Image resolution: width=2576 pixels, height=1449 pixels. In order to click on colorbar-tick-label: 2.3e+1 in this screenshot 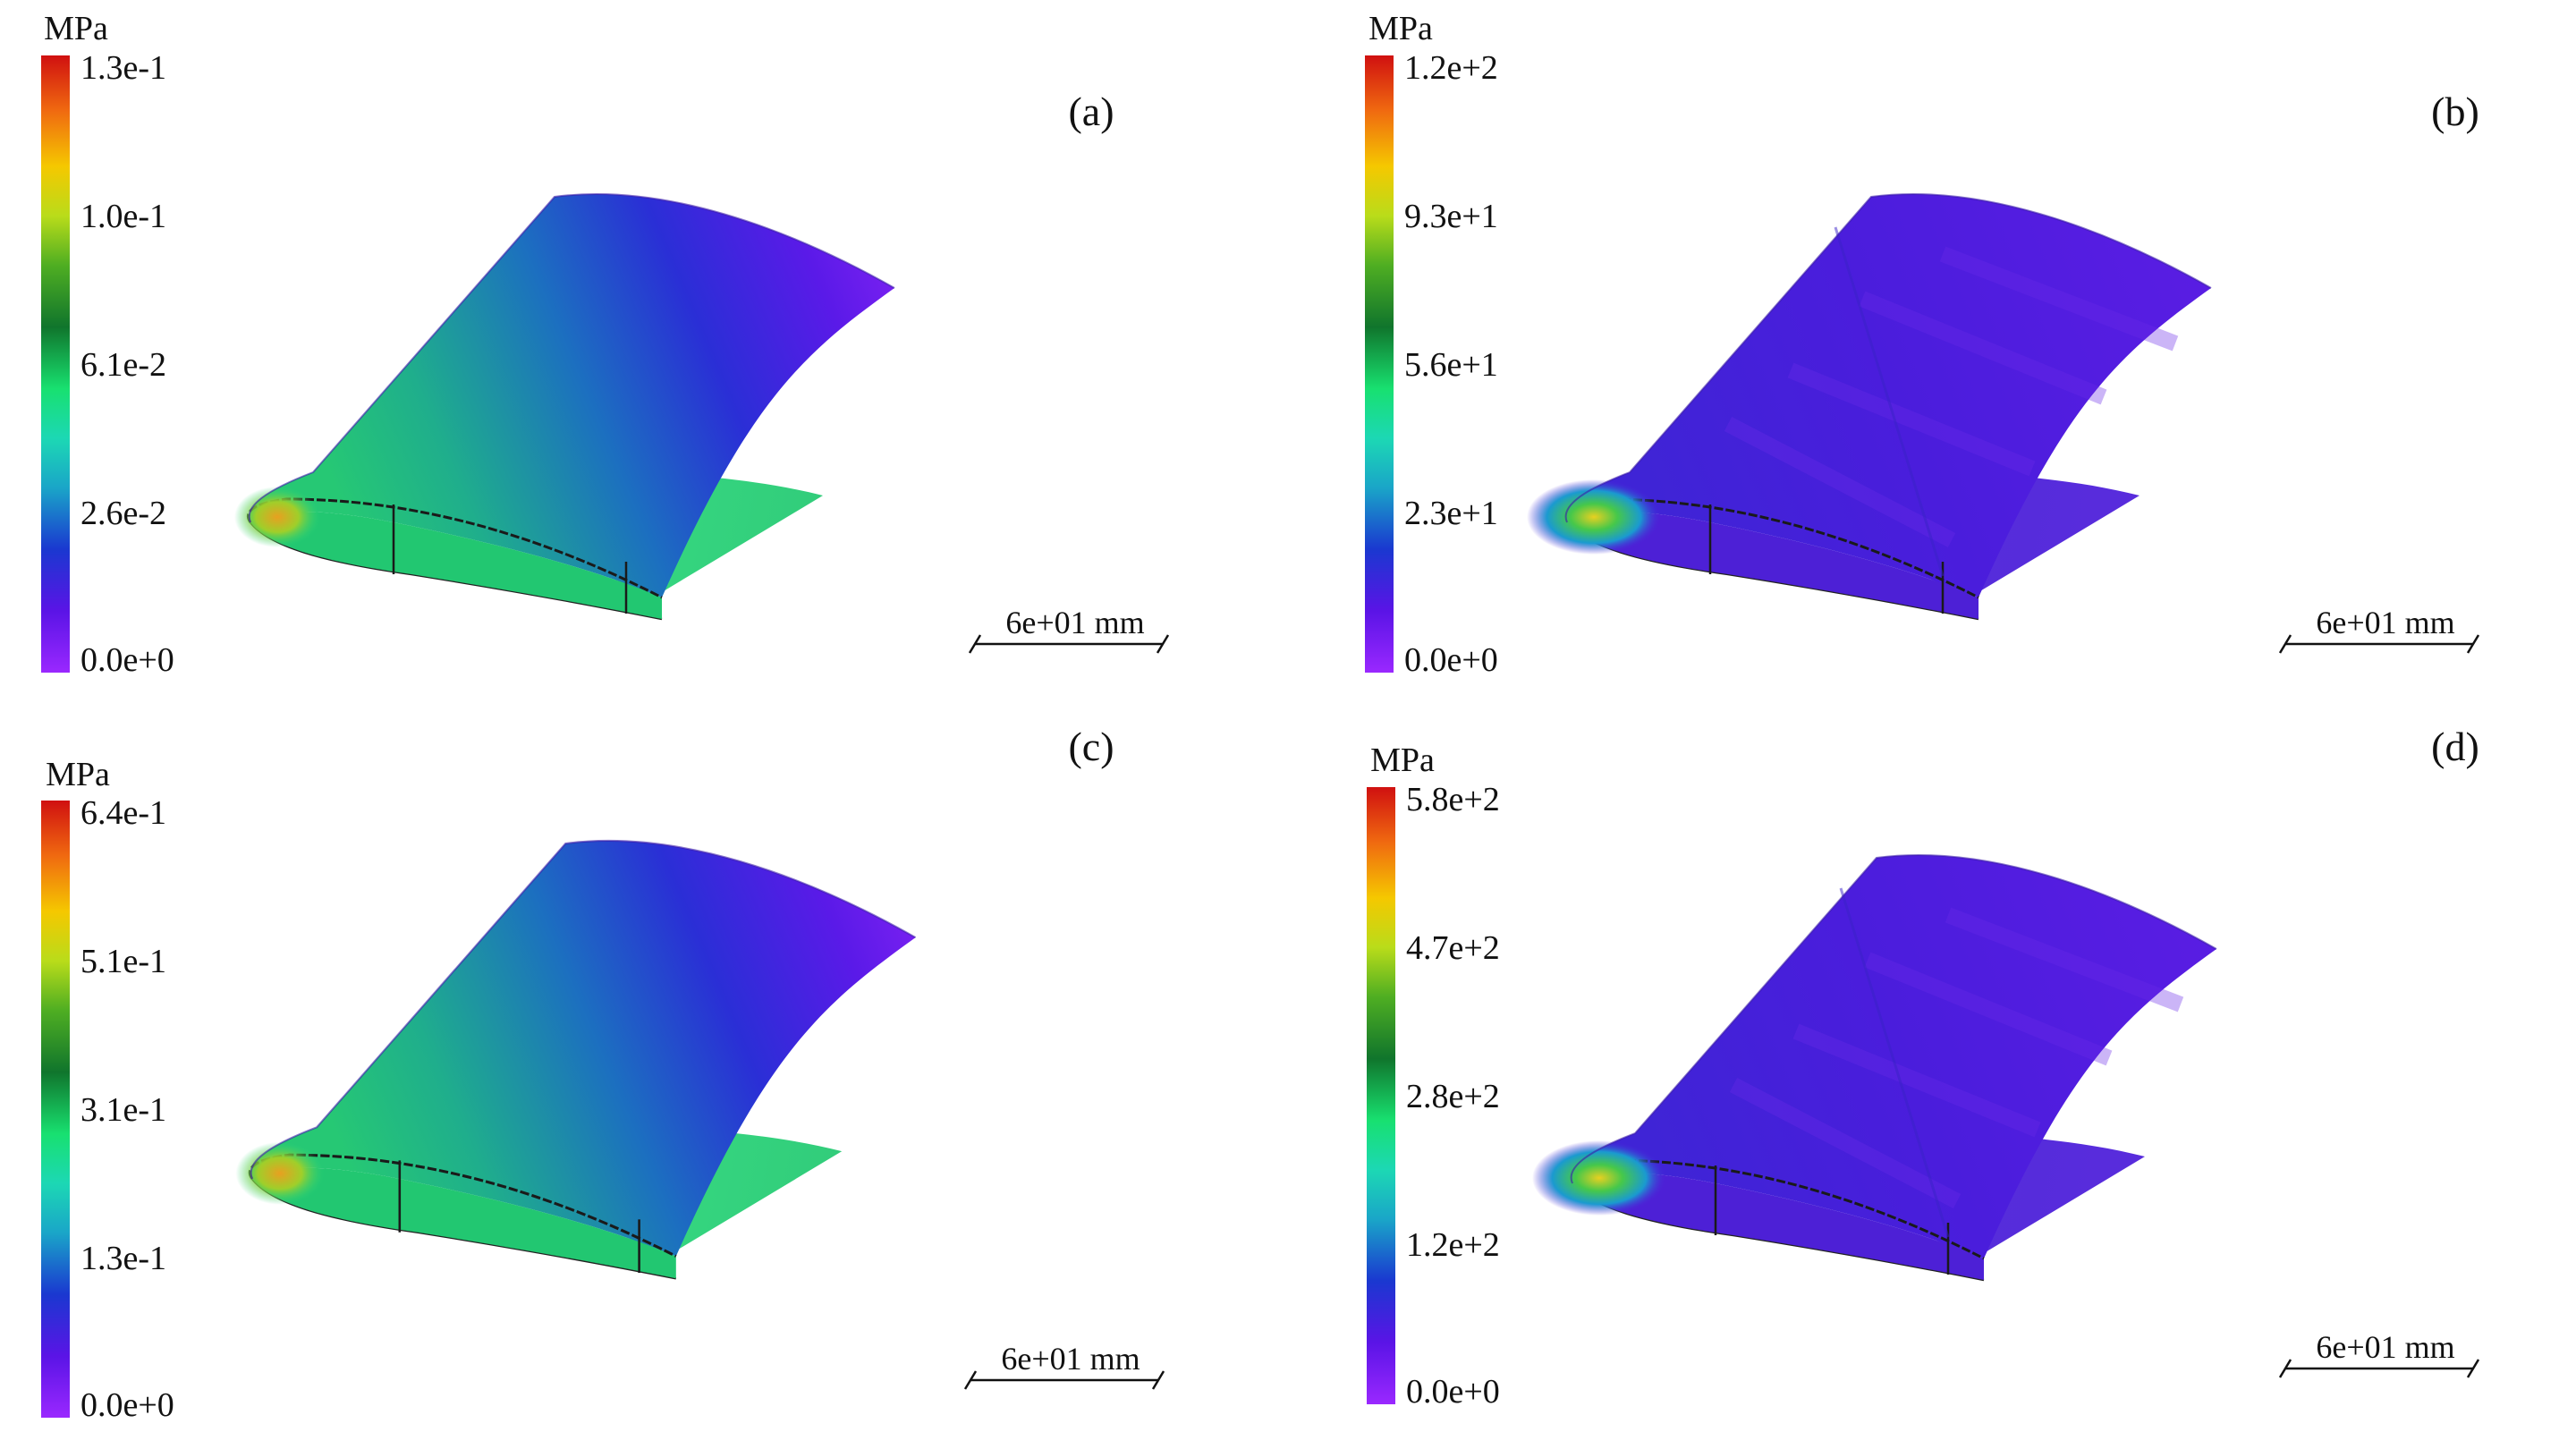, I will do `click(1451, 513)`.